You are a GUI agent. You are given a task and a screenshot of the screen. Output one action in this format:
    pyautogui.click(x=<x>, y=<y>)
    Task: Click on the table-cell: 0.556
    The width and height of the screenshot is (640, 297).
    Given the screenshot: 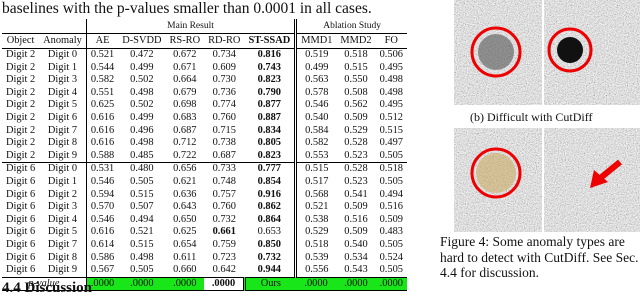 What is the action you would take?
    pyautogui.click(x=315, y=271)
    